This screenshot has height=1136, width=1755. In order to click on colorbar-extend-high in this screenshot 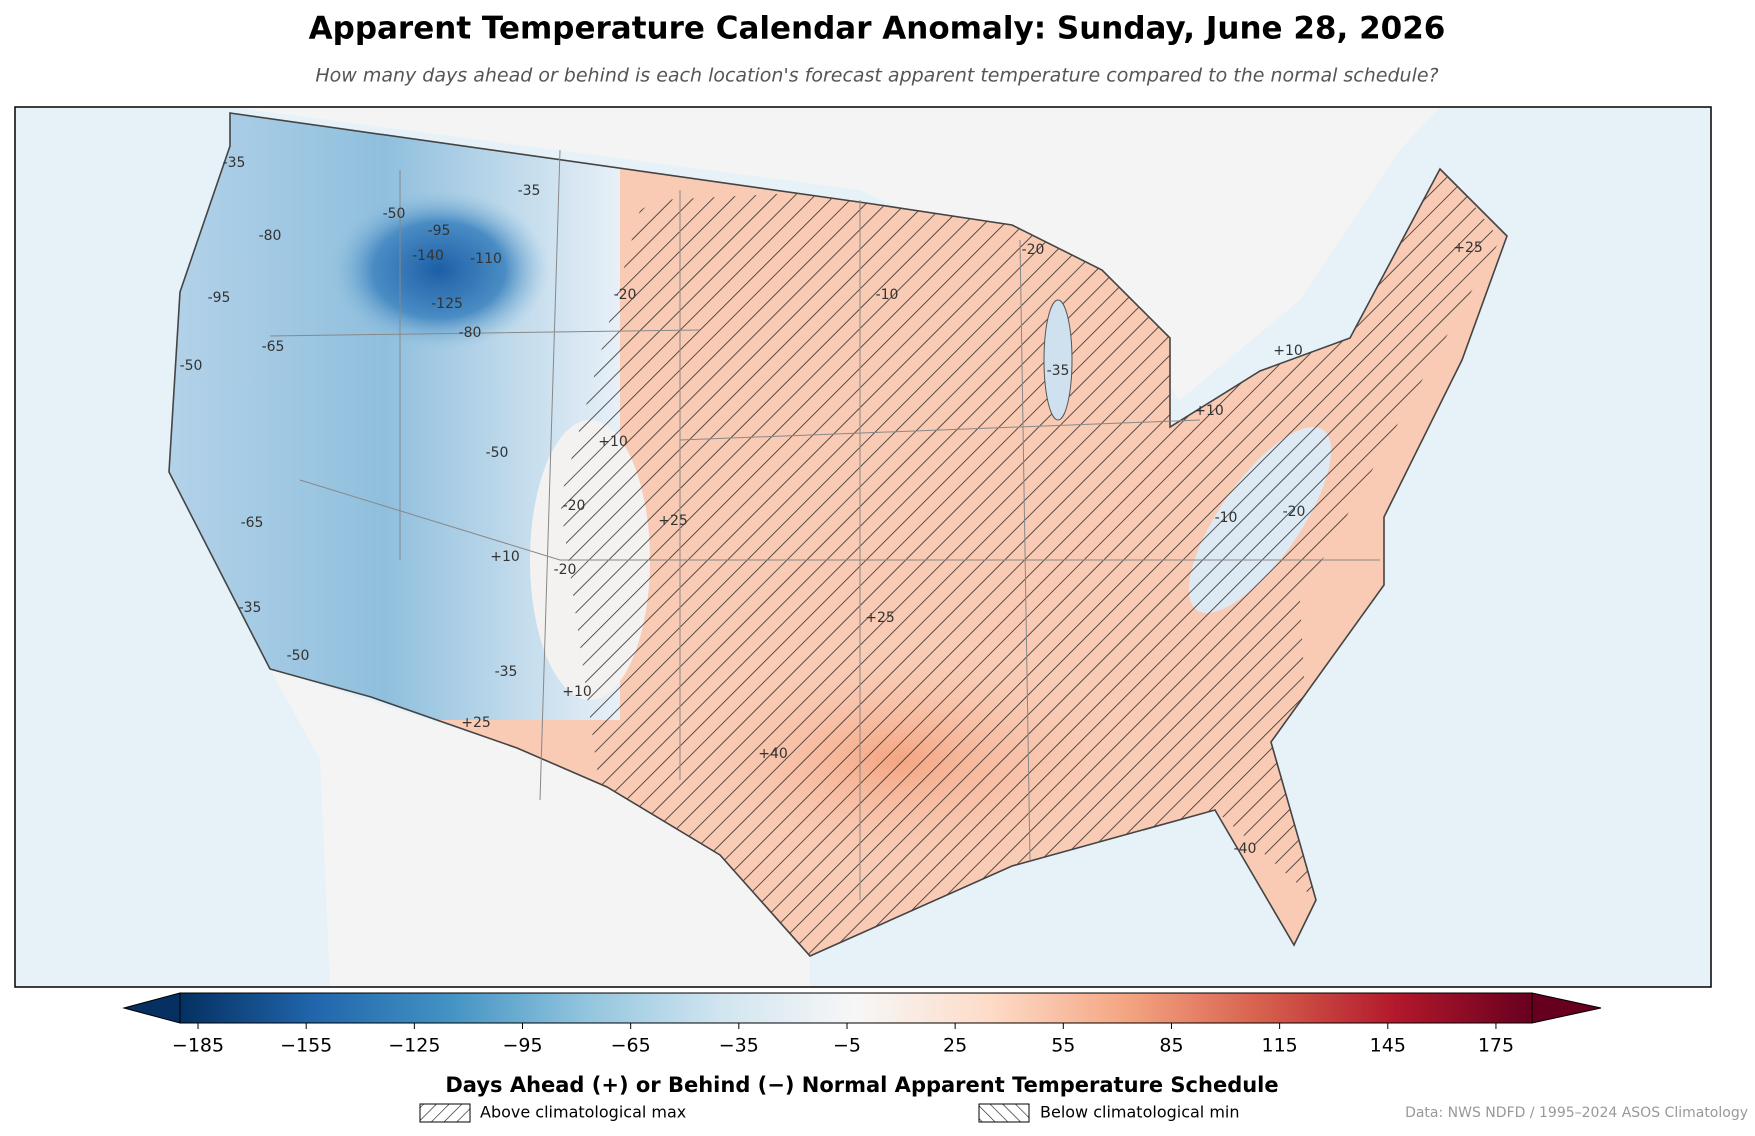, I will do `click(1566, 1008)`.